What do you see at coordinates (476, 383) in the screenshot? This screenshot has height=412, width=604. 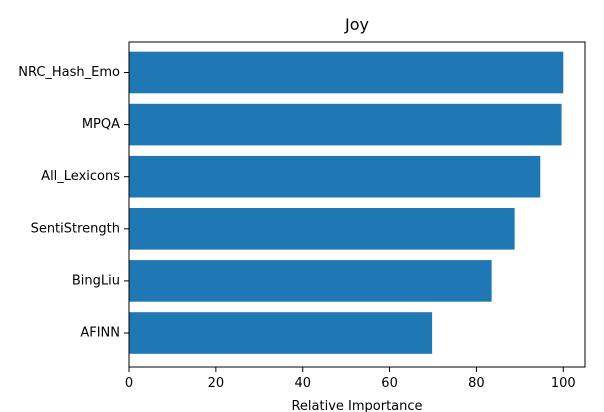 I see `x-tick-label: 80` at bounding box center [476, 383].